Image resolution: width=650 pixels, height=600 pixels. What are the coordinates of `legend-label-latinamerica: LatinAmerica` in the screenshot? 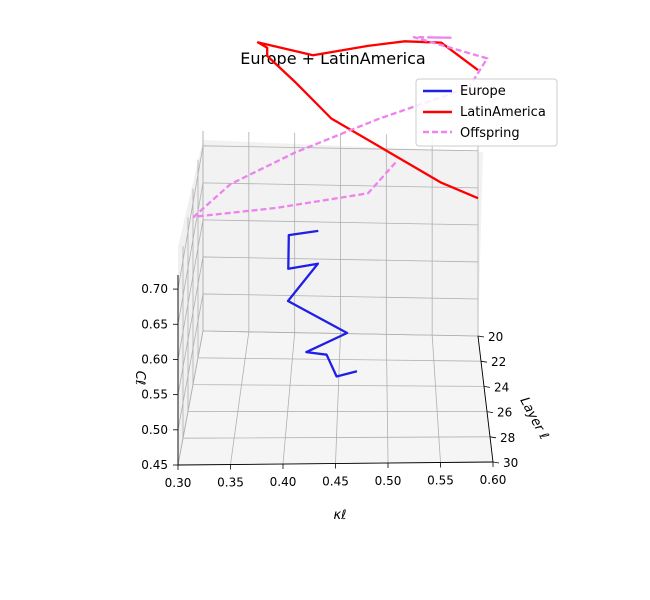 It's located at (503, 112).